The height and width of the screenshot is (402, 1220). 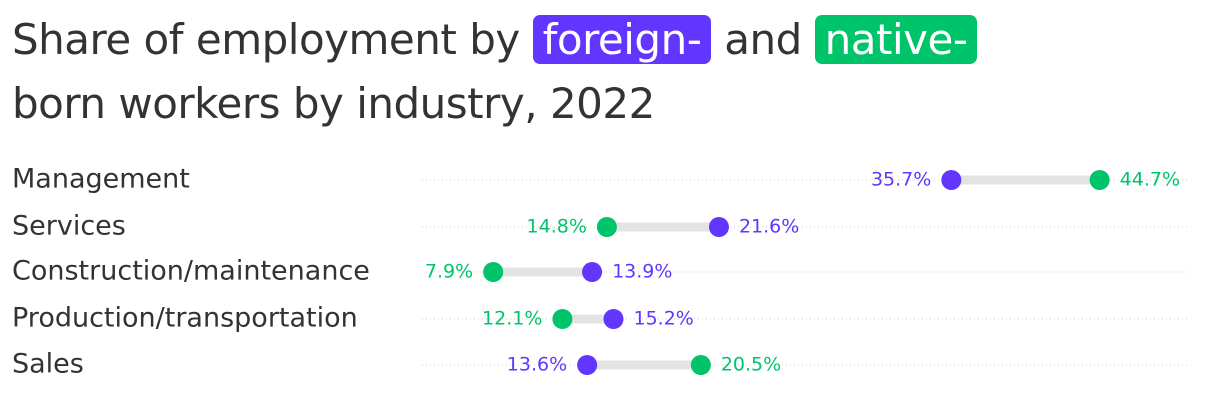 I want to click on title-part: and, so click(x=763, y=39).